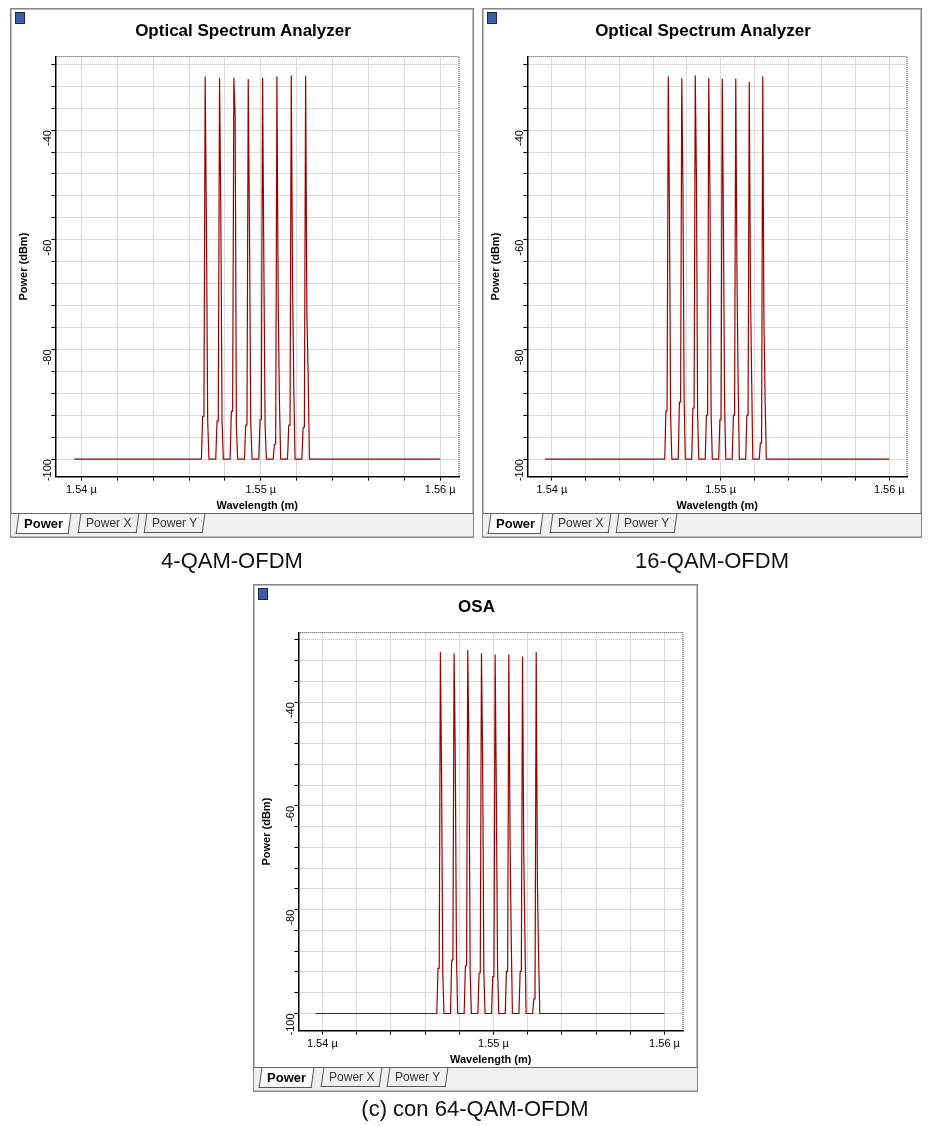 This screenshot has width=928, height=1126. What do you see at coordinates (475, 1109) in the screenshot?
I see `text: (c) con 64-QAM-OFDM` at bounding box center [475, 1109].